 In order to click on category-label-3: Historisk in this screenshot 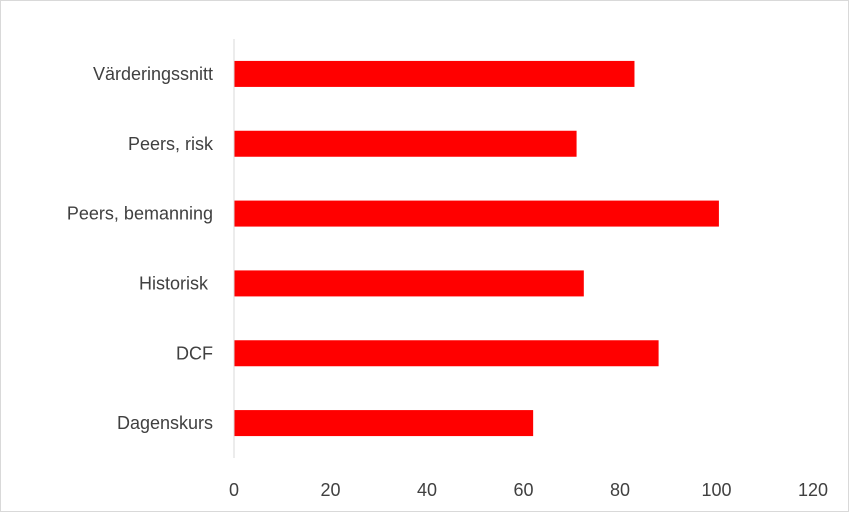, I will do `click(176, 283)`.